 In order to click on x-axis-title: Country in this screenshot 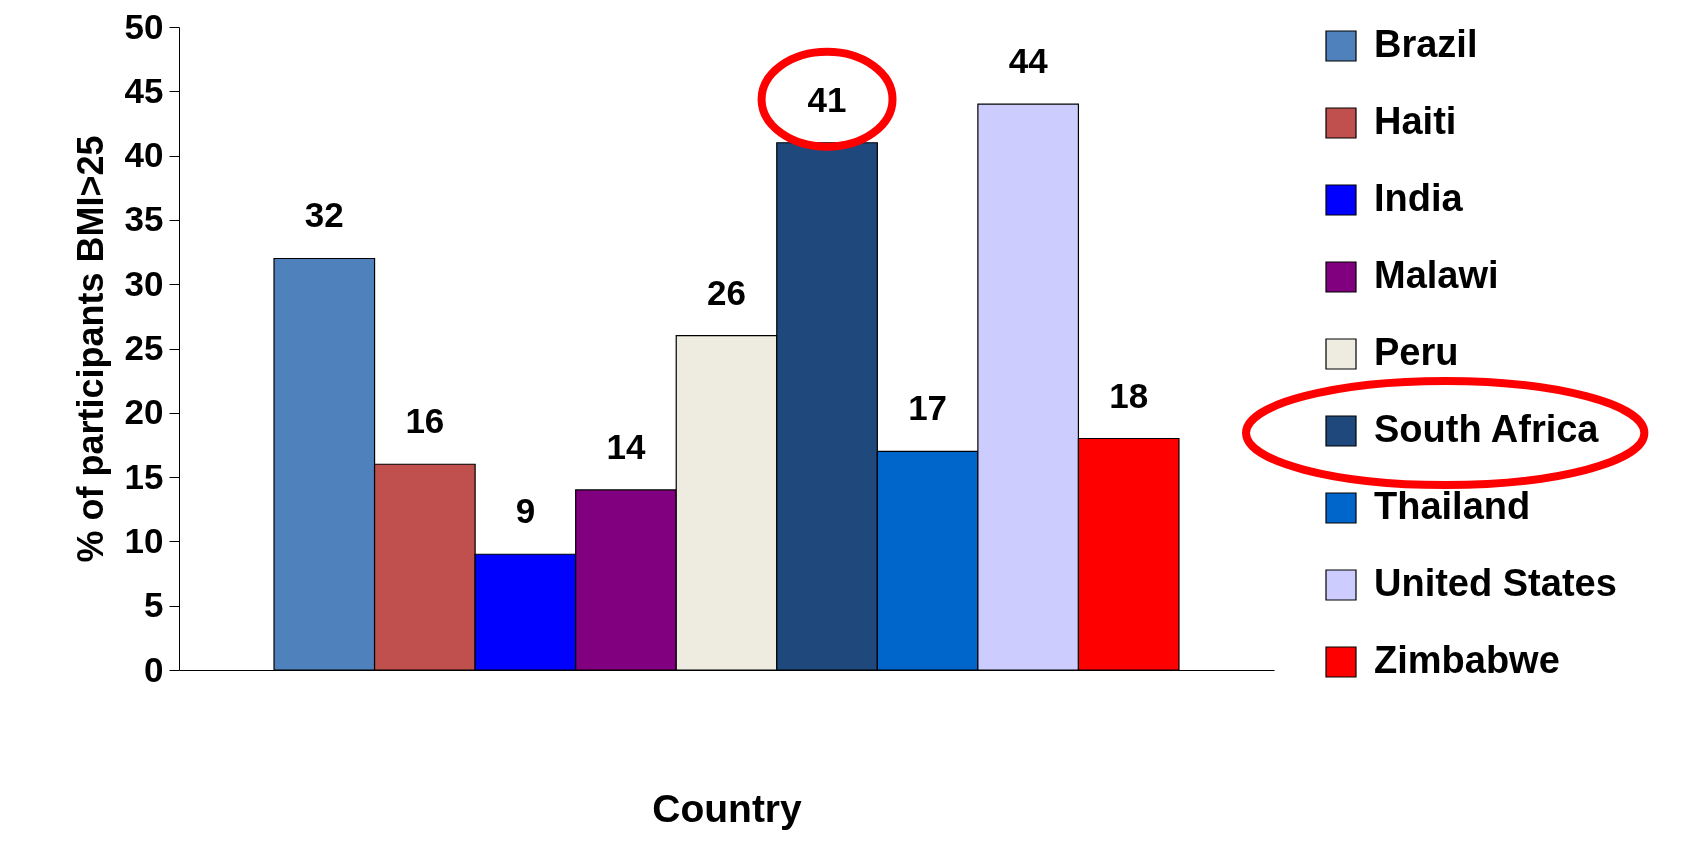, I will do `click(727, 808)`.